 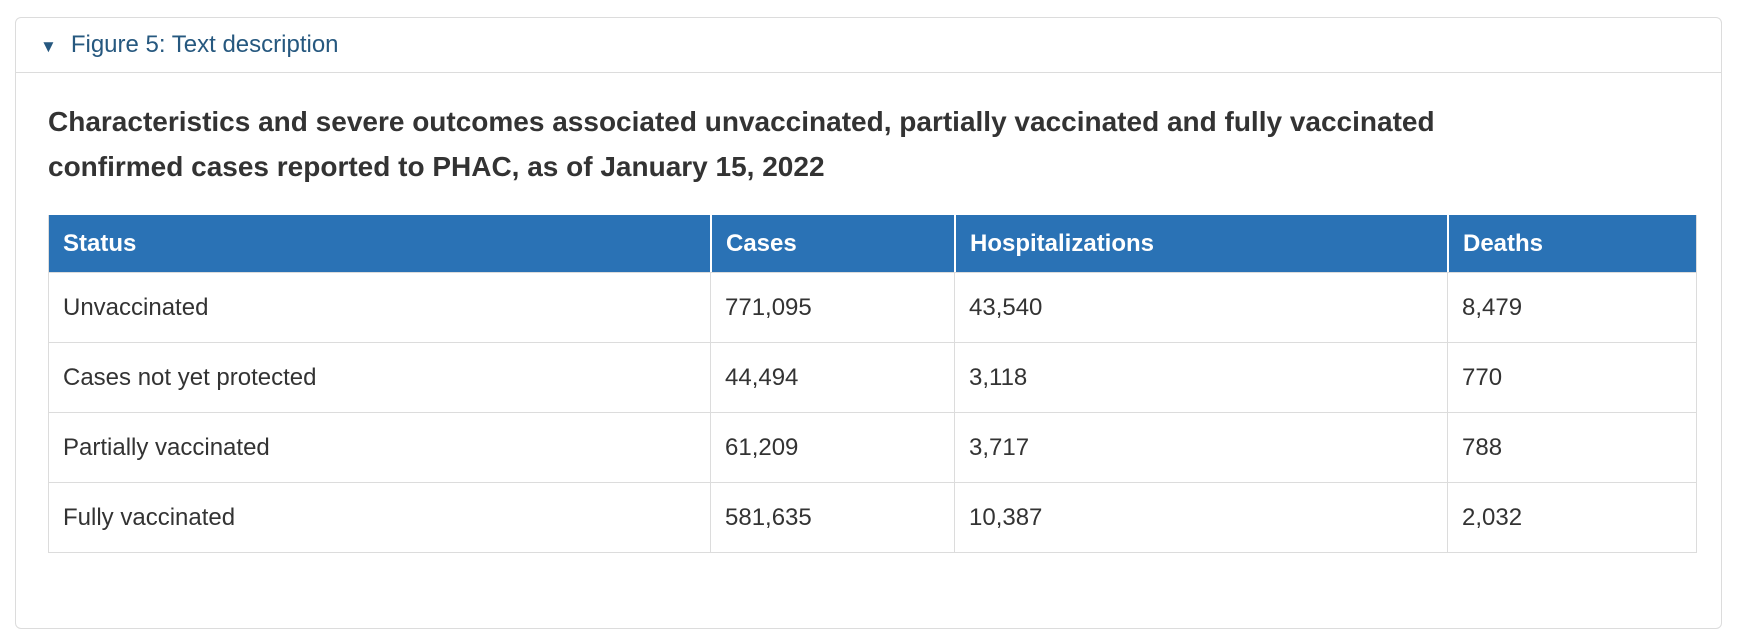 What do you see at coordinates (832, 447) in the screenshot?
I see `cell-cases: 61,209` at bounding box center [832, 447].